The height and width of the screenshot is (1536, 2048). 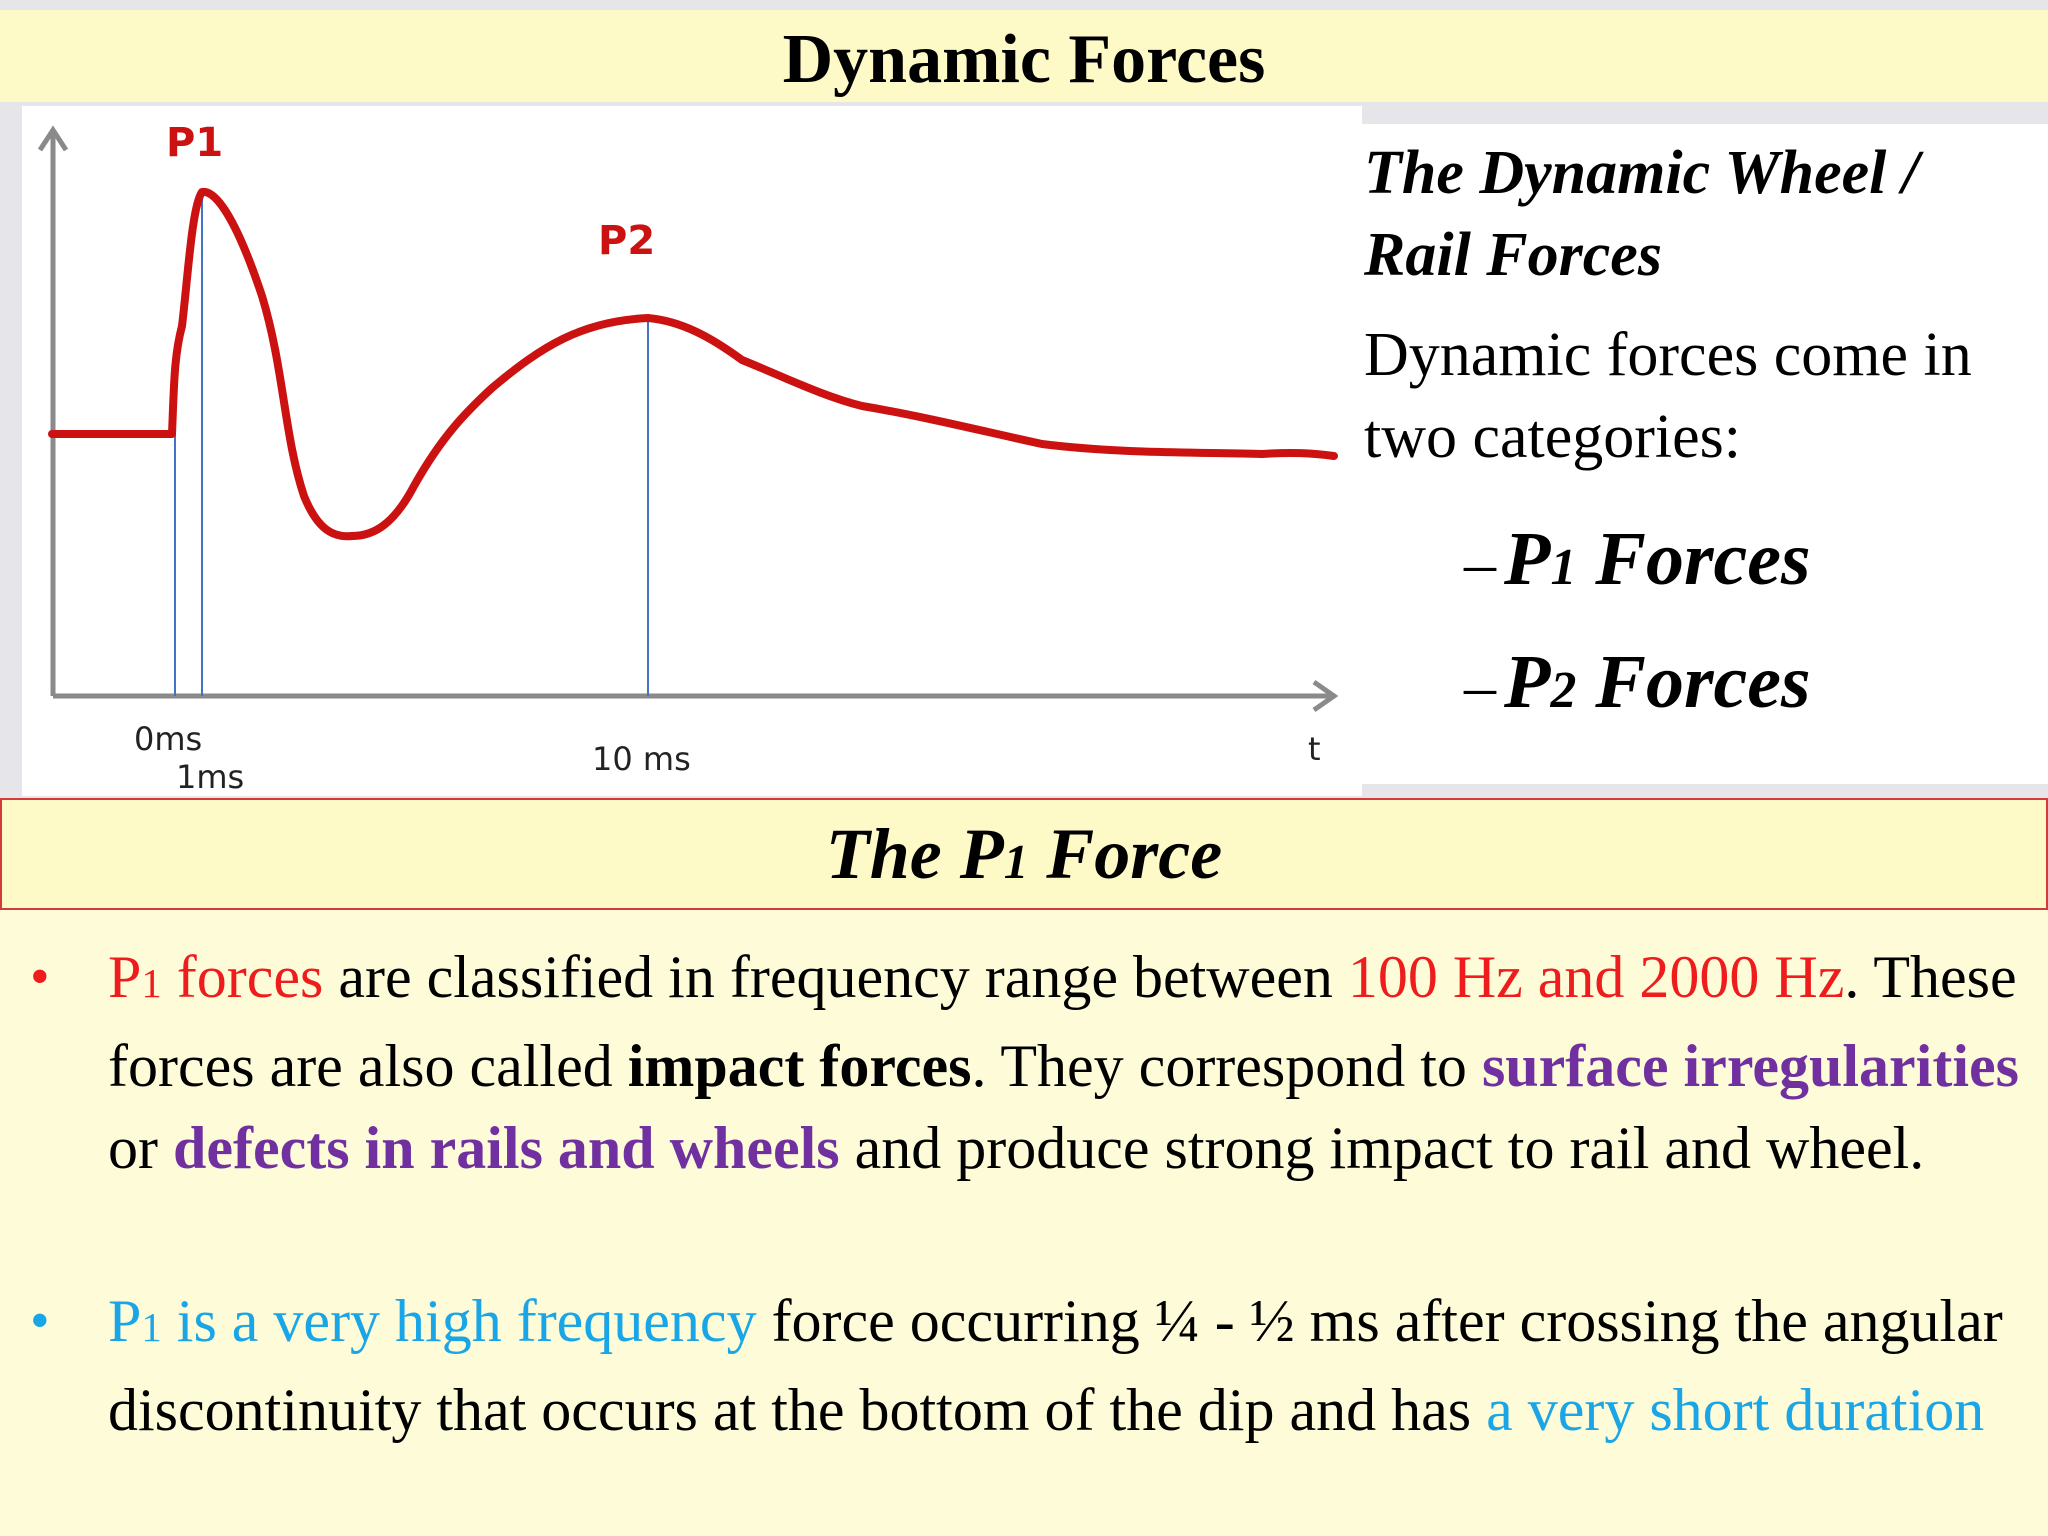 I want to click on tick-label-10ms: 10 ms, so click(x=641, y=759).